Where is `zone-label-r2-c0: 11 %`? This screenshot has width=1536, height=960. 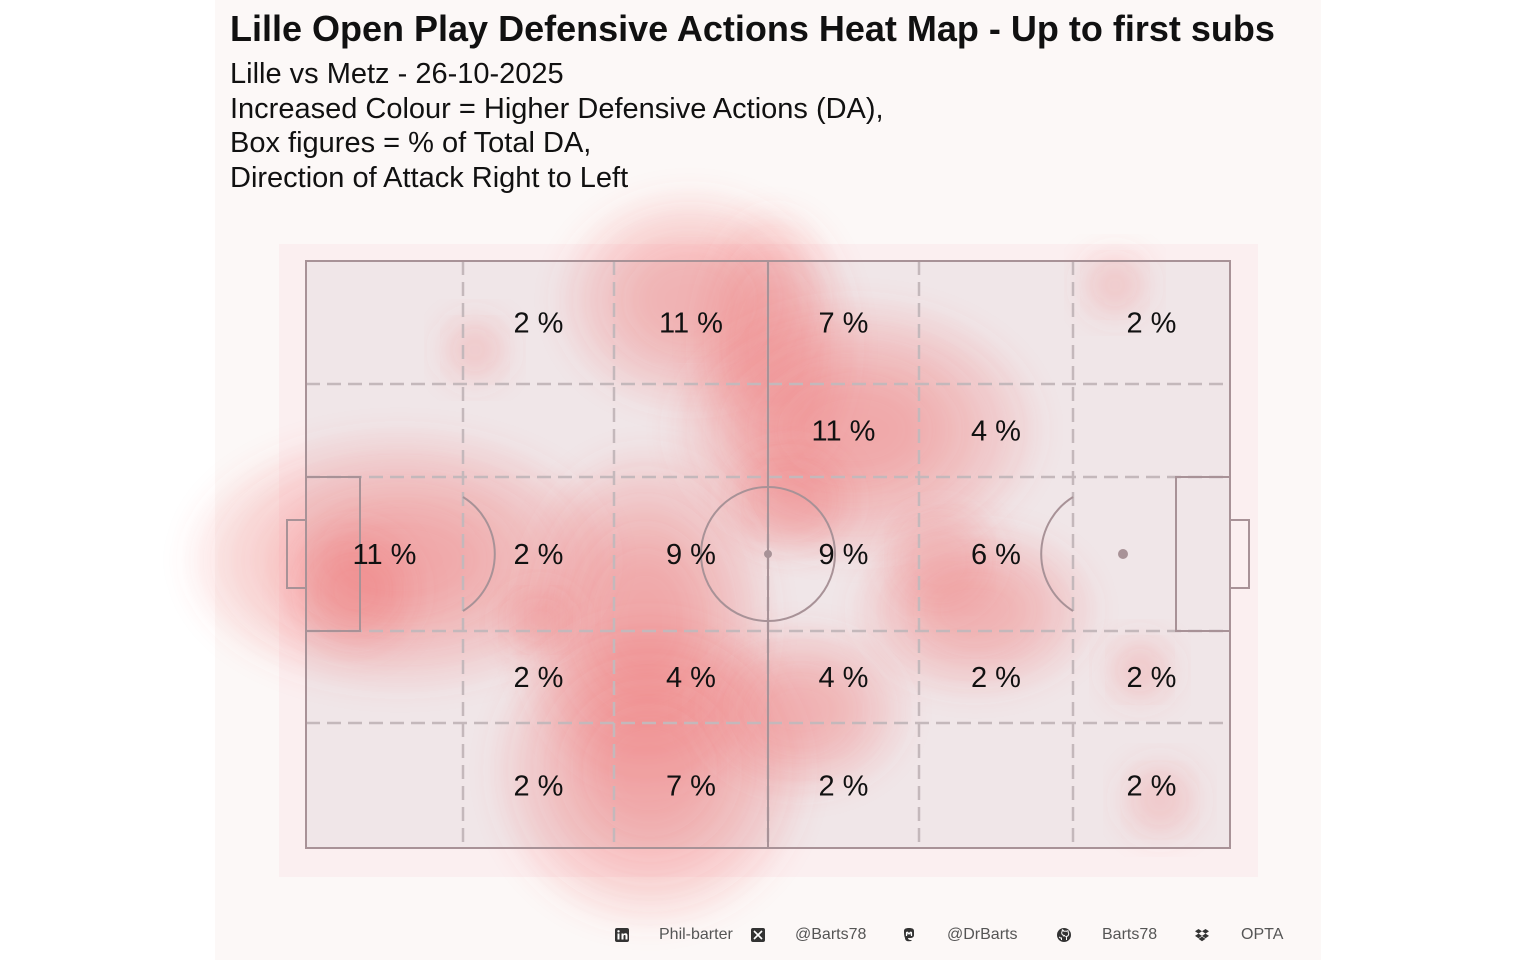 zone-label-r2-c0: 11 % is located at coordinates (385, 555).